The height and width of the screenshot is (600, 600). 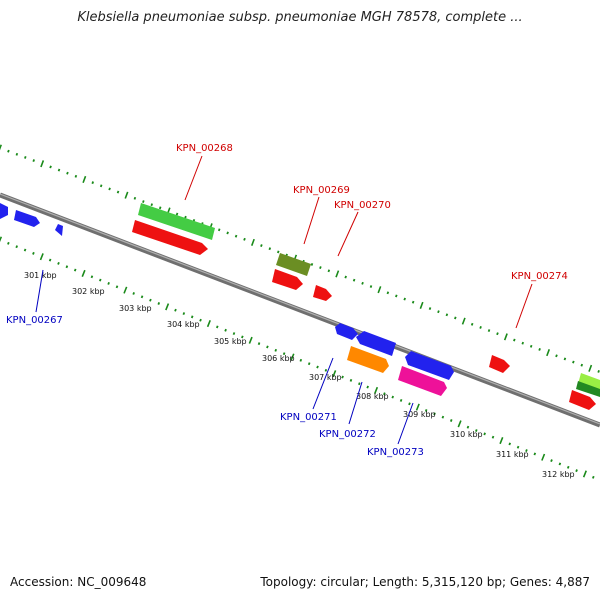 I want to click on accession-text: Accession: NC_009648, so click(x=78, y=582).